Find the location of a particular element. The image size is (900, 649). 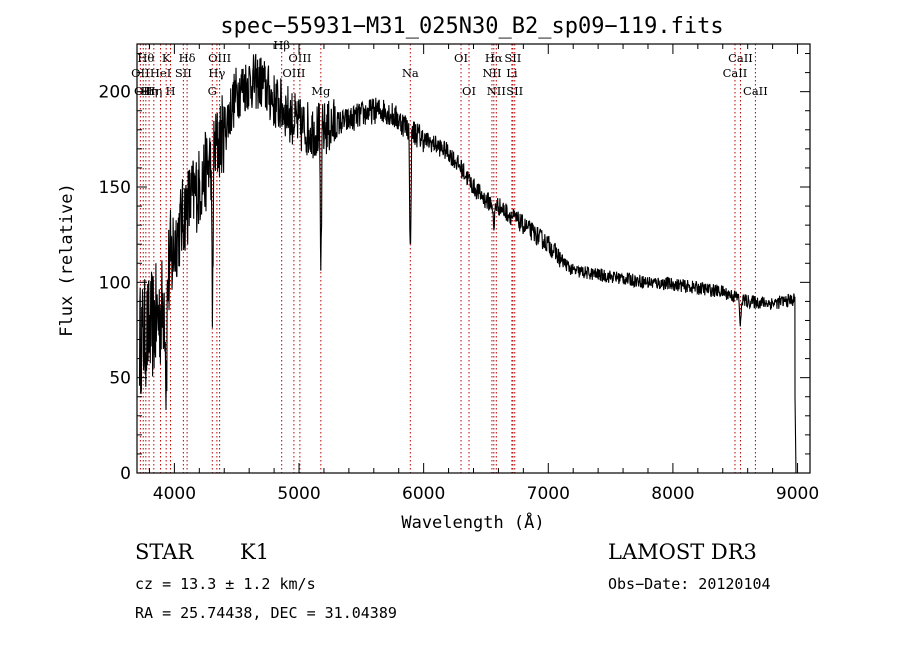

y-axis-label: Flux (relative) is located at coordinates (67, 260).